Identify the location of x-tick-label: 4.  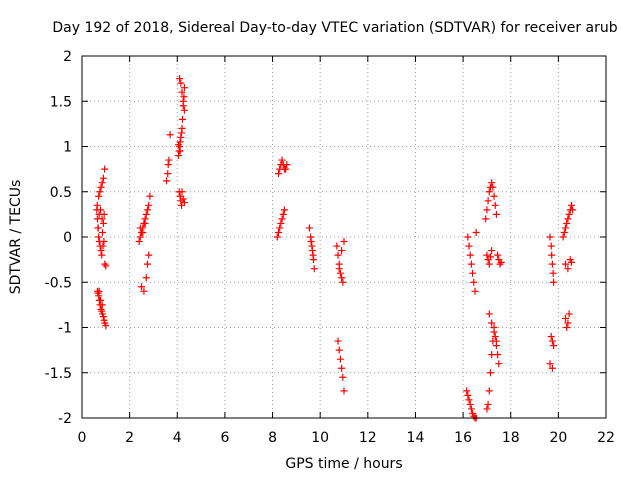
(177, 438).